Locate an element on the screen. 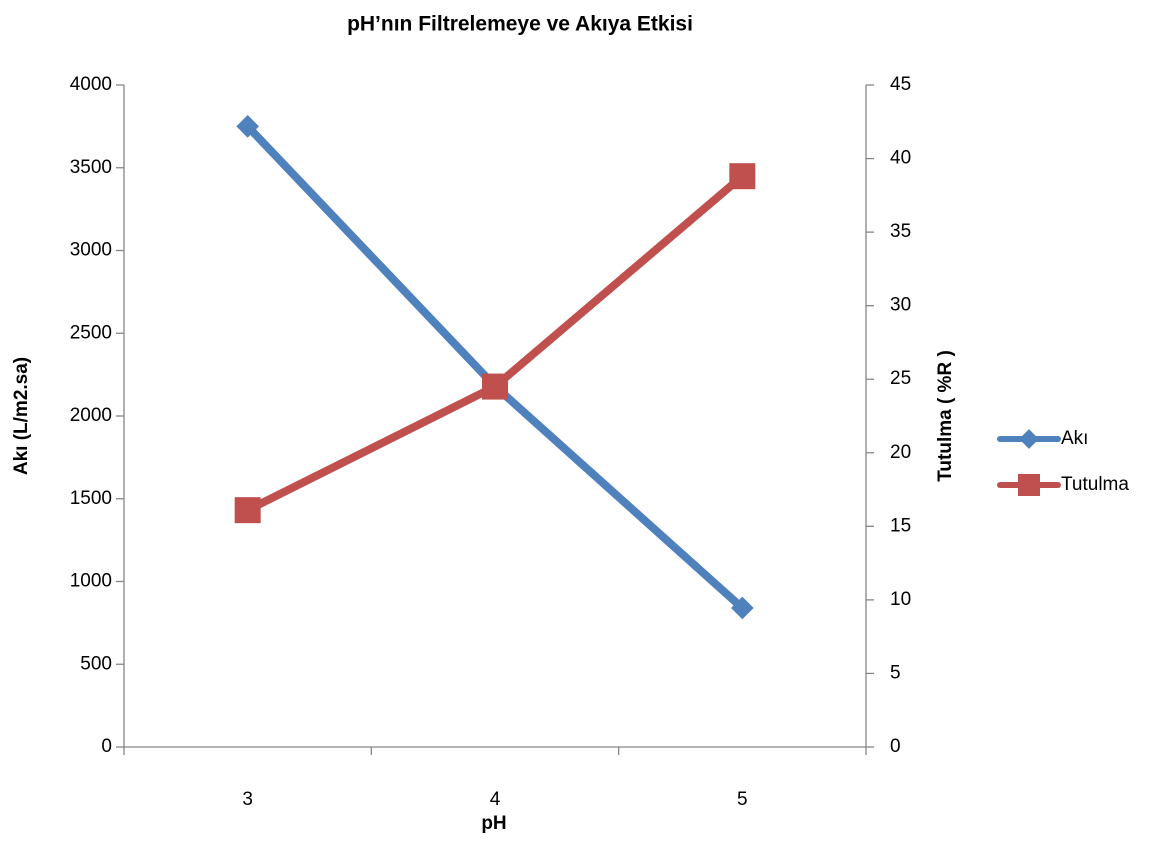  legend-diamond-marker is located at coordinates (1029, 439).